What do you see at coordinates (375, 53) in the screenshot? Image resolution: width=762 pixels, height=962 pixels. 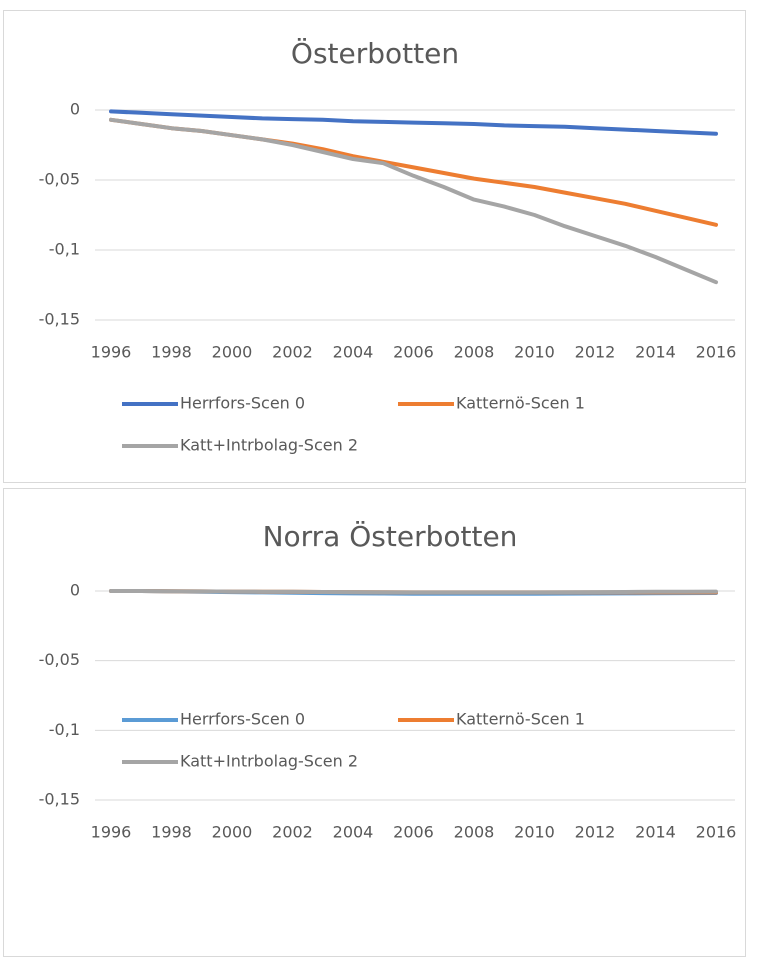 I see `chart-title: Österbotten` at bounding box center [375, 53].